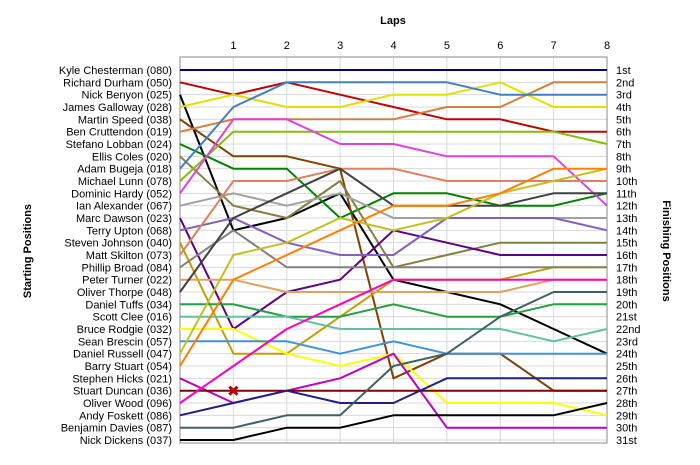 The height and width of the screenshot is (465, 700). What do you see at coordinates (121, 194) in the screenshot?
I see `starting-position-label: Dominic Hardy (052)` at bounding box center [121, 194].